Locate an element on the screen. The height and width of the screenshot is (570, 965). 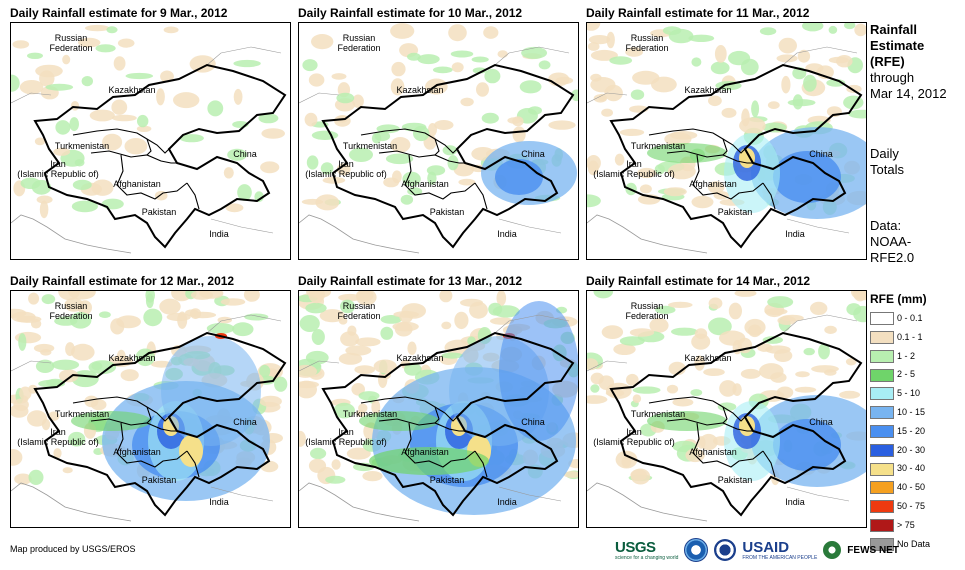
legend-label: 15 - 20 is located at coordinates (911, 430).